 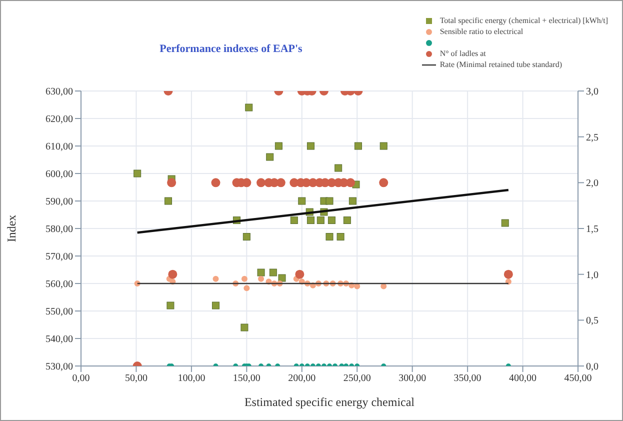 I want to click on chart-title: Performance indexes of EAP's, so click(x=231, y=49).